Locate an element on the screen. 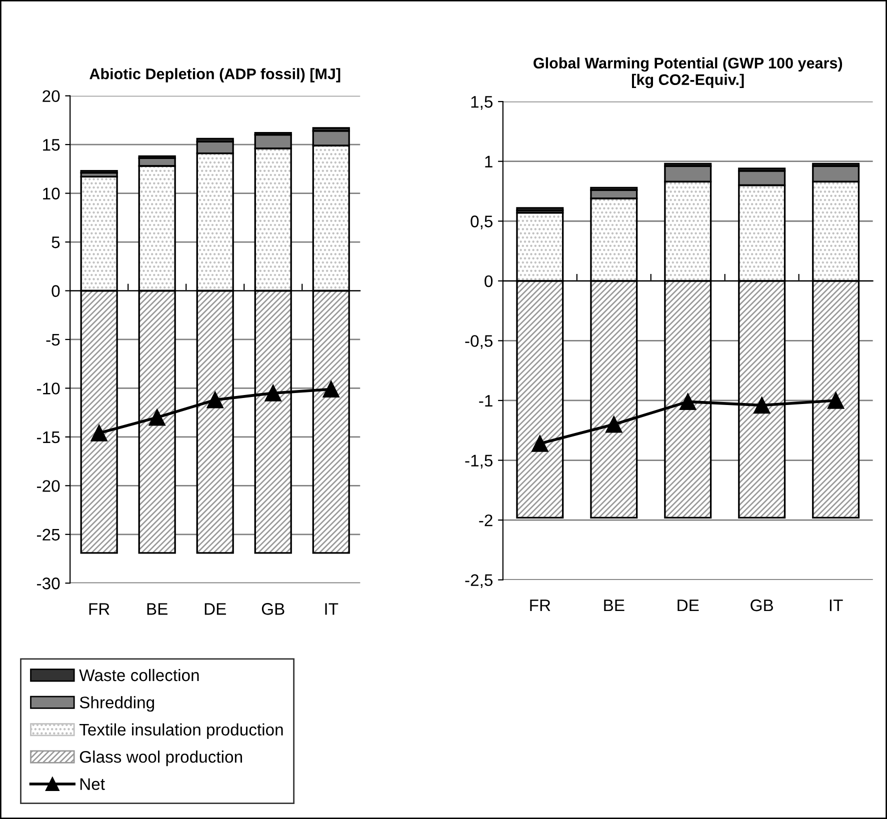  y-tick-label: -2 is located at coordinates (485, 520).